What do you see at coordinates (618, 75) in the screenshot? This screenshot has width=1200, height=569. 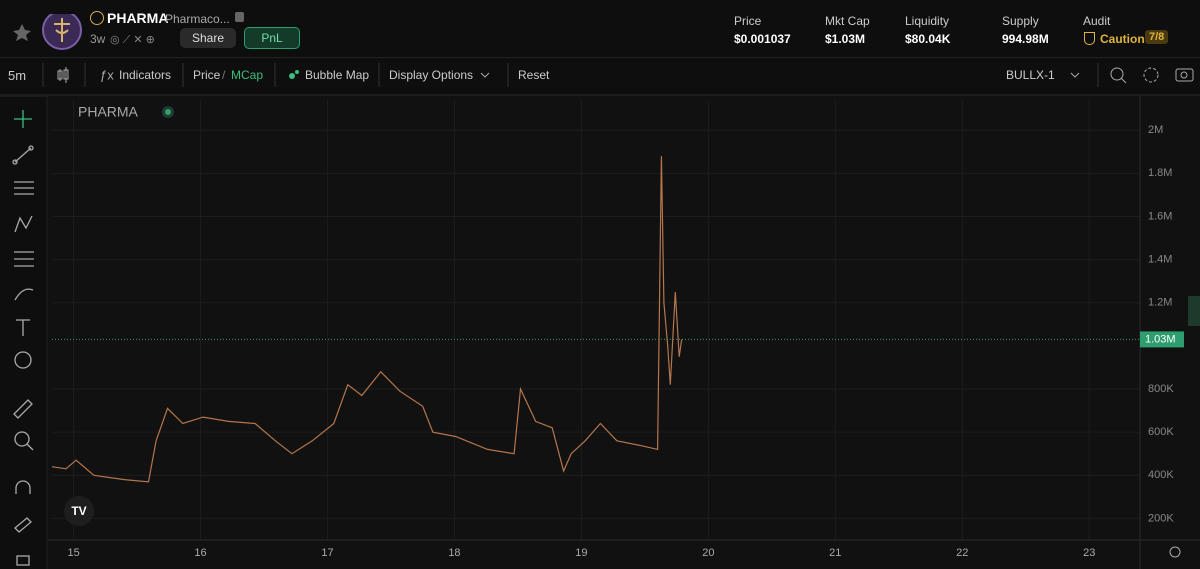 I see `toolbar-icons: ƒx` at bounding box center [618, 75].